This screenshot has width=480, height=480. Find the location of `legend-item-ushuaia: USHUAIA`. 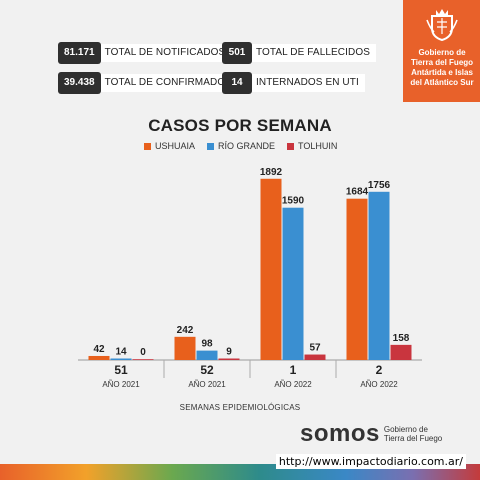

legend-item-ushuaia: USHUAIA is located at coordinates (169, 146).